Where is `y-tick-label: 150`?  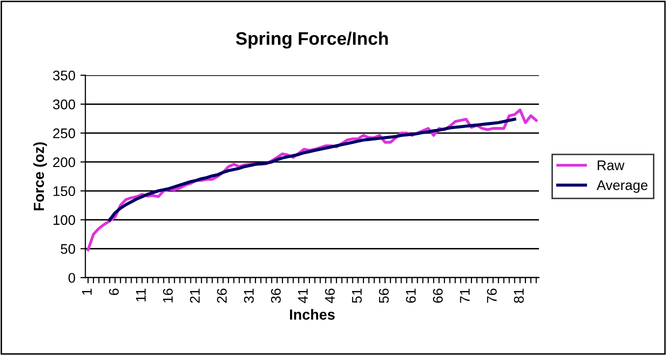 y-tick-label: 150 is located at coordinates (65, 191).